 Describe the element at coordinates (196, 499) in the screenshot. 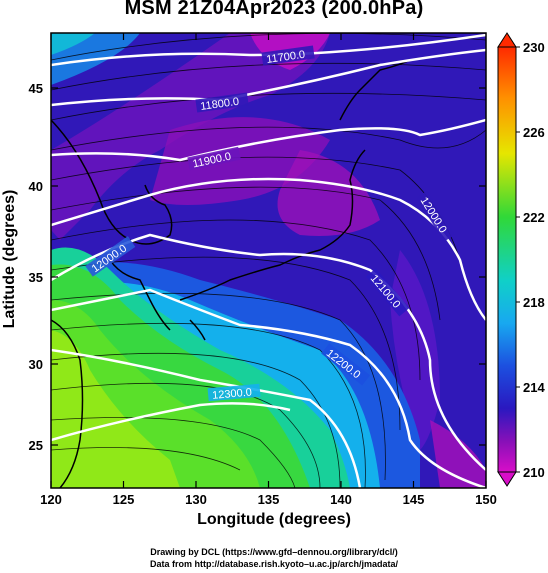

I see `x-tick-label: 130` at that location.